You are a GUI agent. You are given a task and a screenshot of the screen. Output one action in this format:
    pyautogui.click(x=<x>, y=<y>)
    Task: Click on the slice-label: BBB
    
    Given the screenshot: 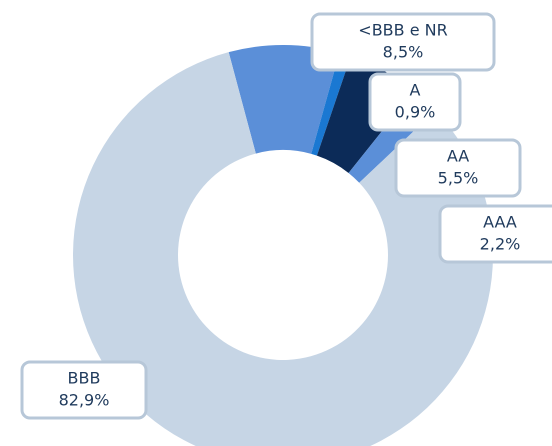 What is the action you would take?
    pyautogui.click(x=84, y=378)
    